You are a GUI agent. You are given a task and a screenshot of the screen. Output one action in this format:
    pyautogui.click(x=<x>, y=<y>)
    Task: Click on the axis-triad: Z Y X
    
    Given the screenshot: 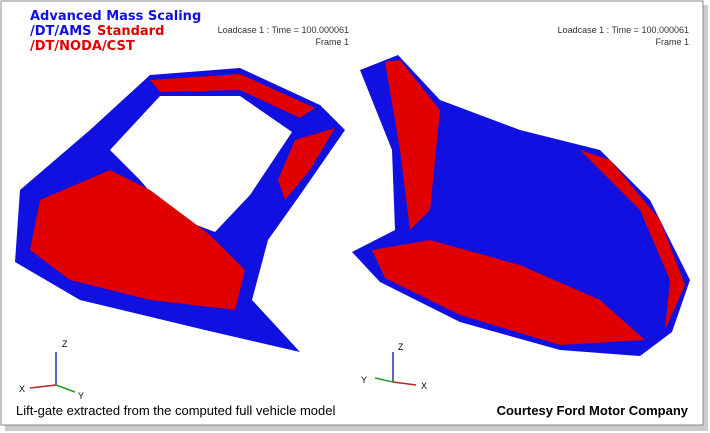 What is the action you would take?
    pyautogui.click(x=394, y=366)
    